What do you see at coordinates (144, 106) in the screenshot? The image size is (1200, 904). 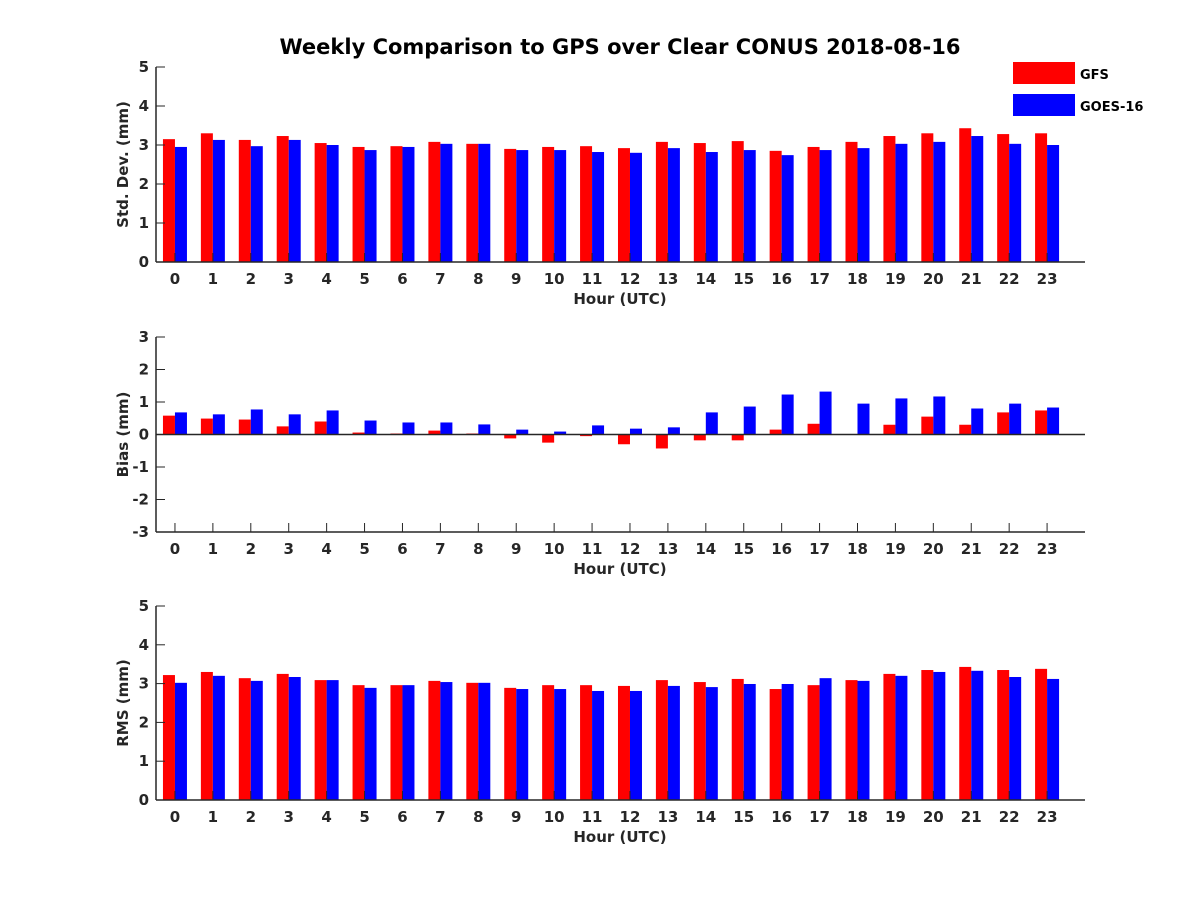 I see `y-tick-label: 4` at bounding box center [144, 106].